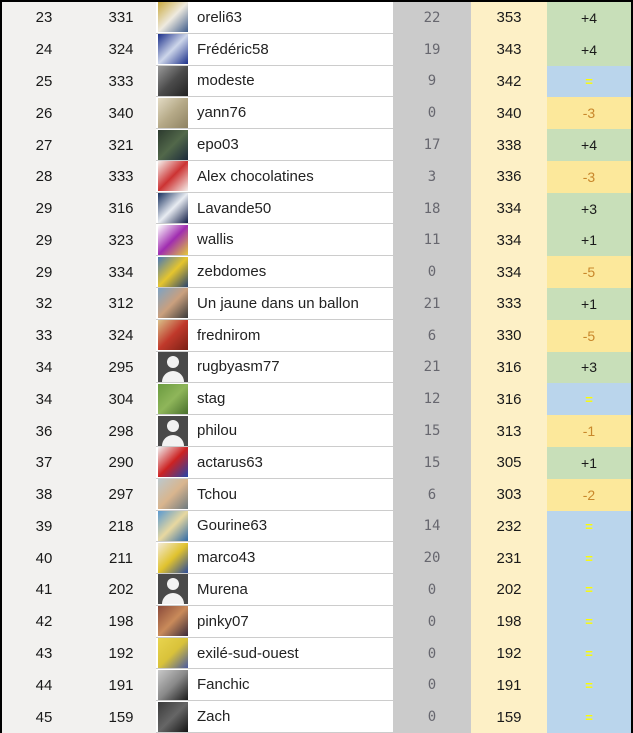 The height and width of the screenshot is (733, 633). Describe the element at coordinates (589, 335) in the screenshot. I see `trend-cell: -5` at that location.